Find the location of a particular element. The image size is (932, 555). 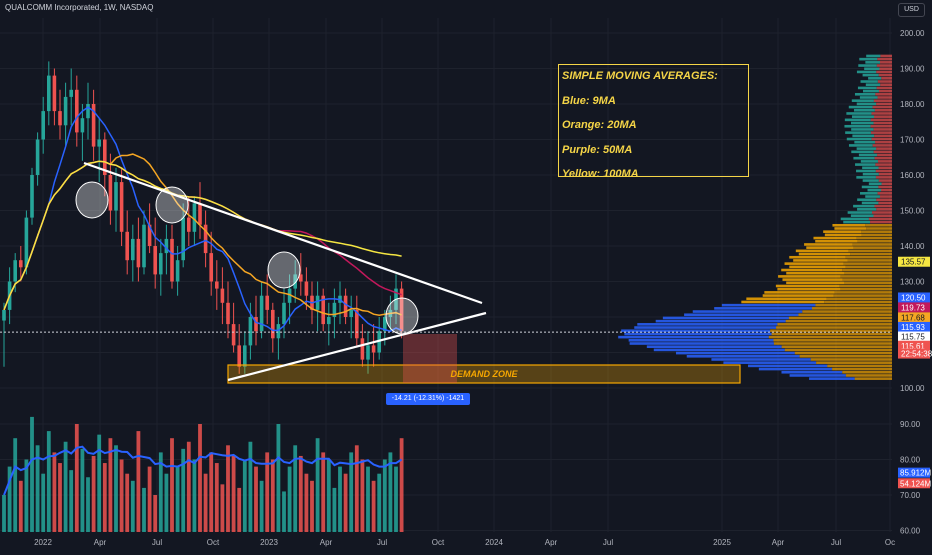

price-tag-label: 22:54:38 is located at coordinates (916, 354).